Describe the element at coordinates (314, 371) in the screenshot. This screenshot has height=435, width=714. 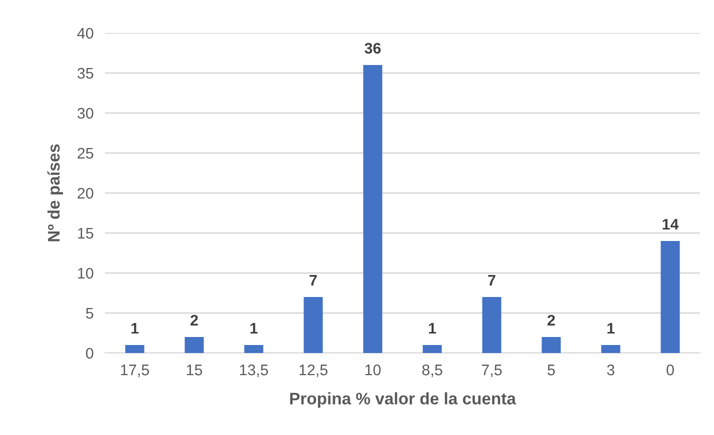
I see `x-tick-label: 12,5` at that location.